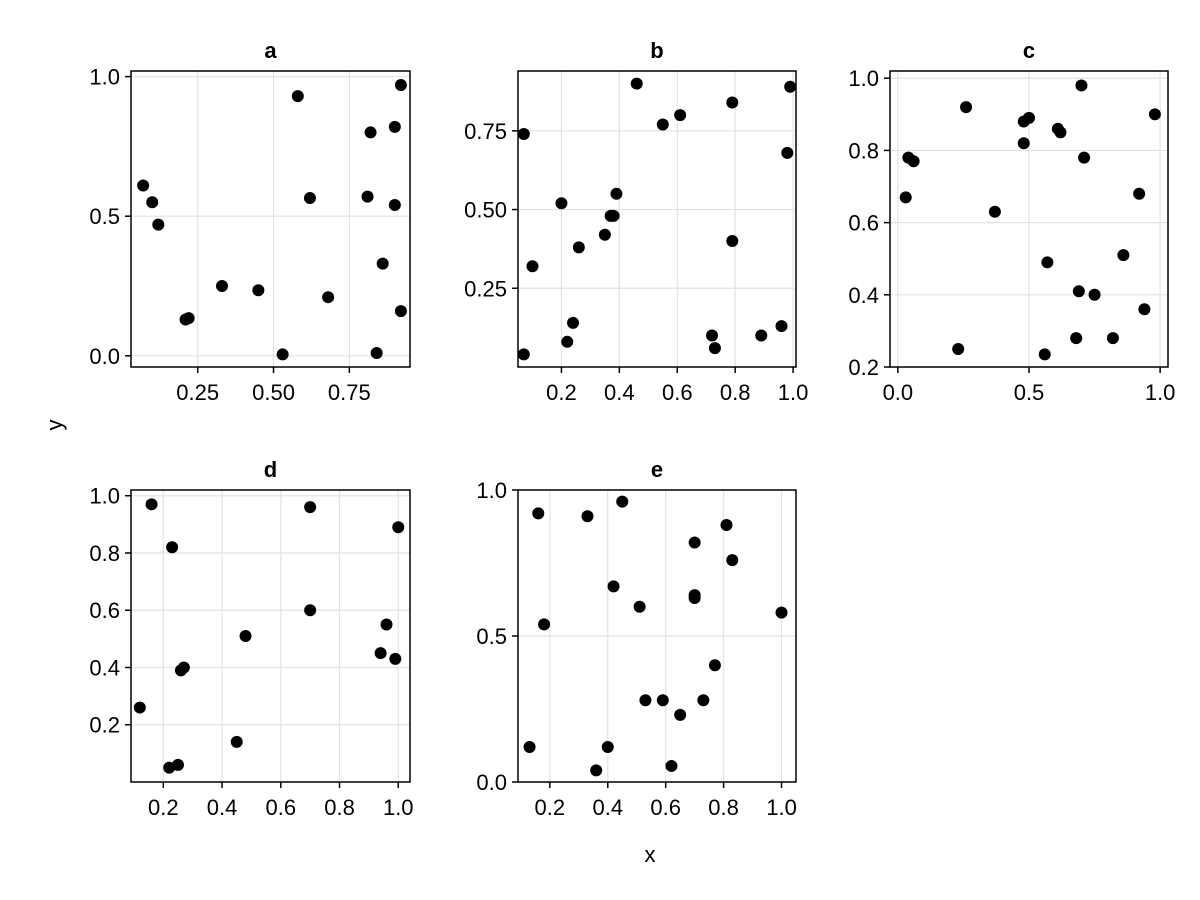 This screenshot has width=1200, height=900. I want to click on y-tick-label: 0.75, so click(485, 131).